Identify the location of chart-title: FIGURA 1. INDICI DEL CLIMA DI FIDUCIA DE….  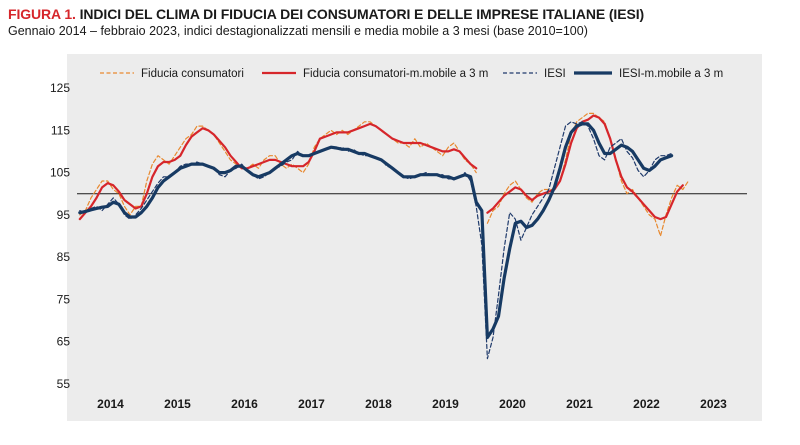
(403, 14).